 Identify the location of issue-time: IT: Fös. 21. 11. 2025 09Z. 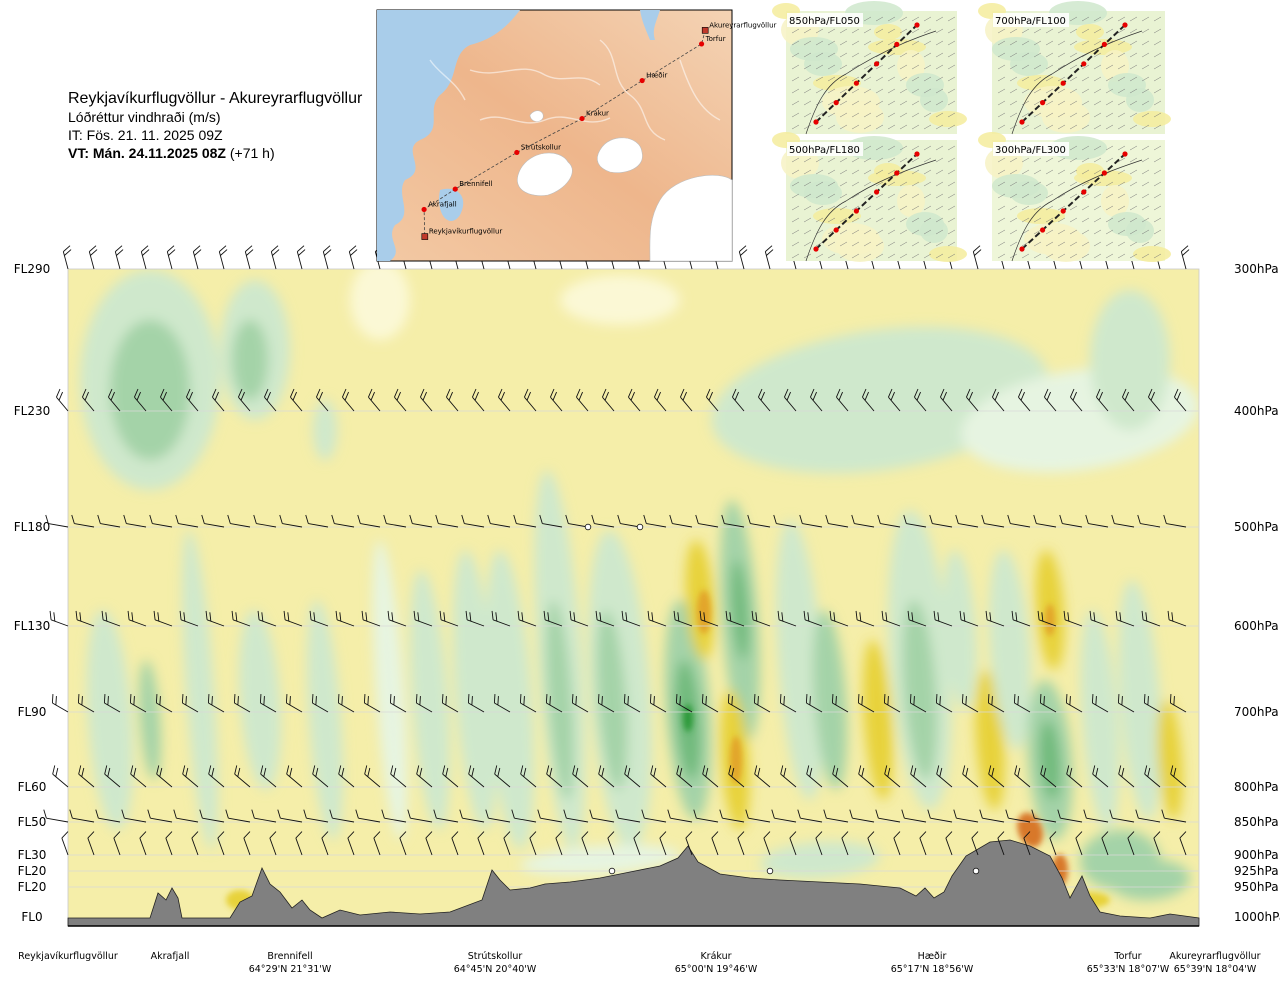
(145, 135).